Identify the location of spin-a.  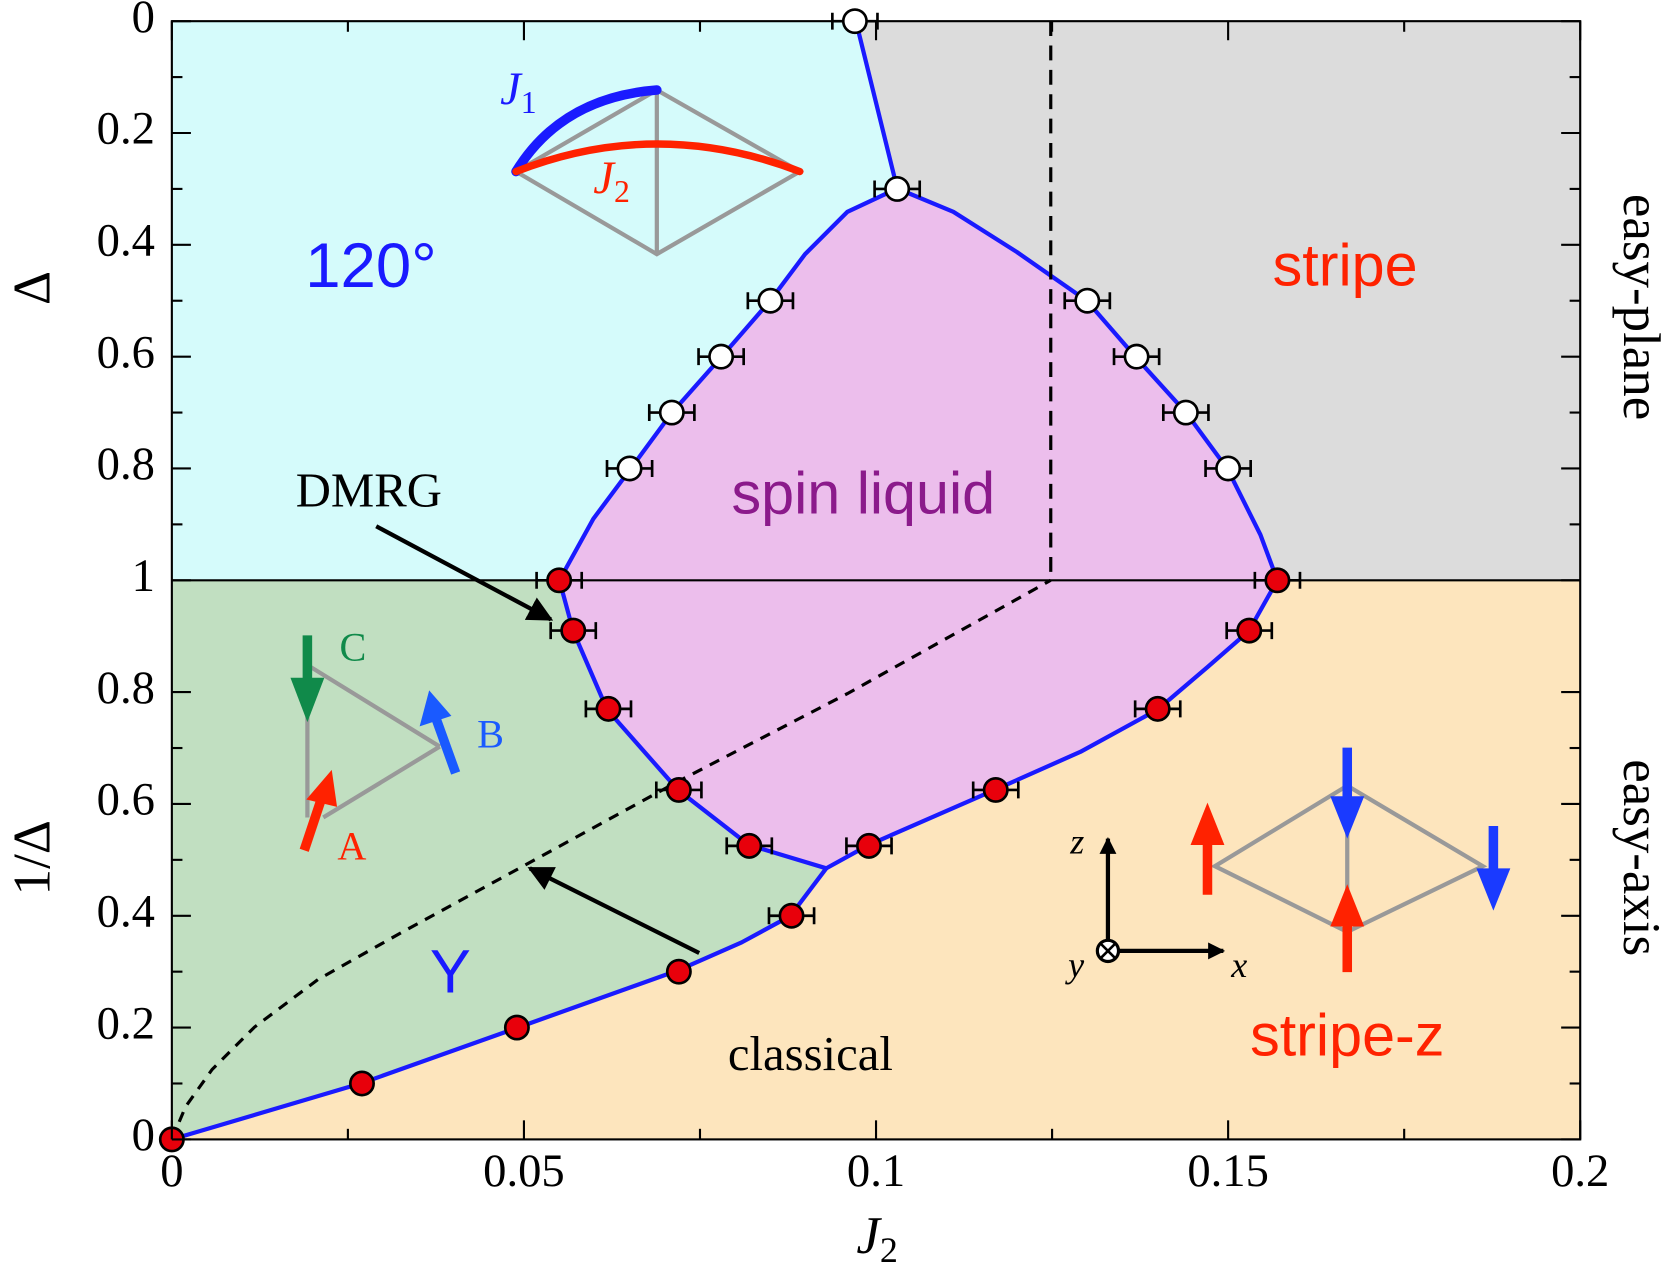
(312, 824).